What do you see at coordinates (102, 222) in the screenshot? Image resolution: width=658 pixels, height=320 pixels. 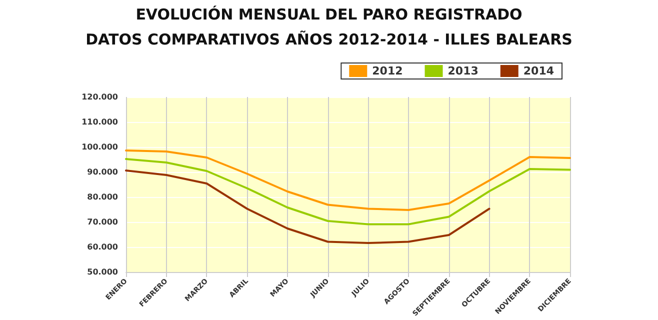 I see `y-tick-label: 70.000` at bounding box center [102, 222].